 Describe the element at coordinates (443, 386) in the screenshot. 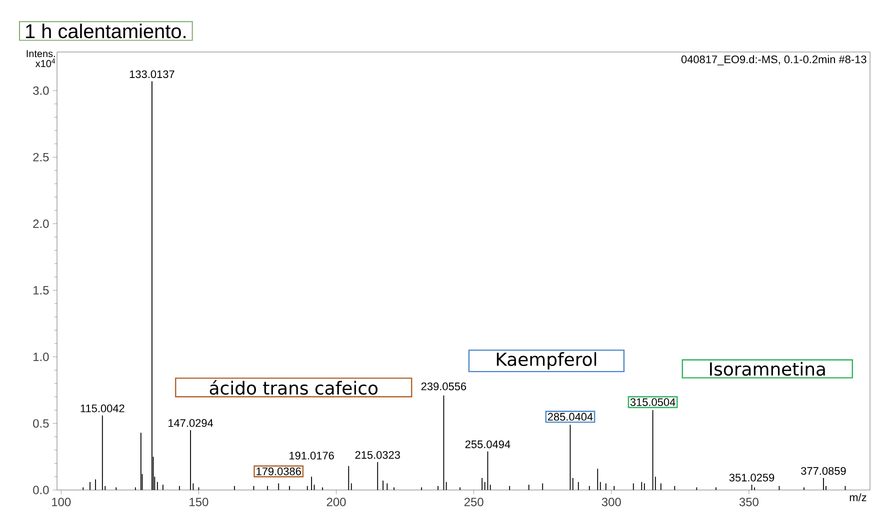

I see `annotation: 239.0556` at that location.